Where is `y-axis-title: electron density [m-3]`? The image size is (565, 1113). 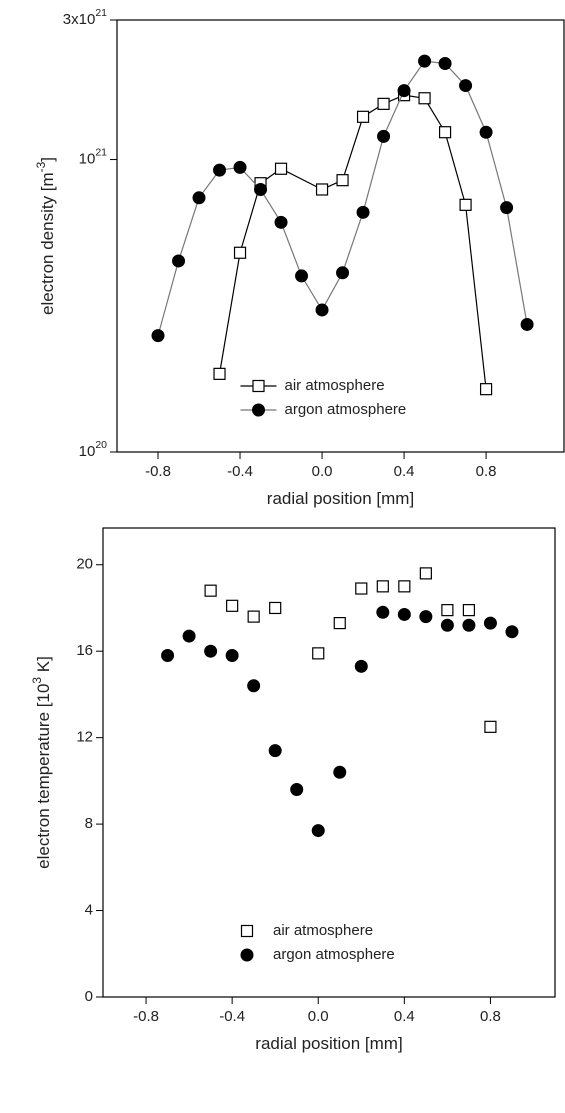
y-axis-title: electron density [m-3] is located at coordinates (45, 236).